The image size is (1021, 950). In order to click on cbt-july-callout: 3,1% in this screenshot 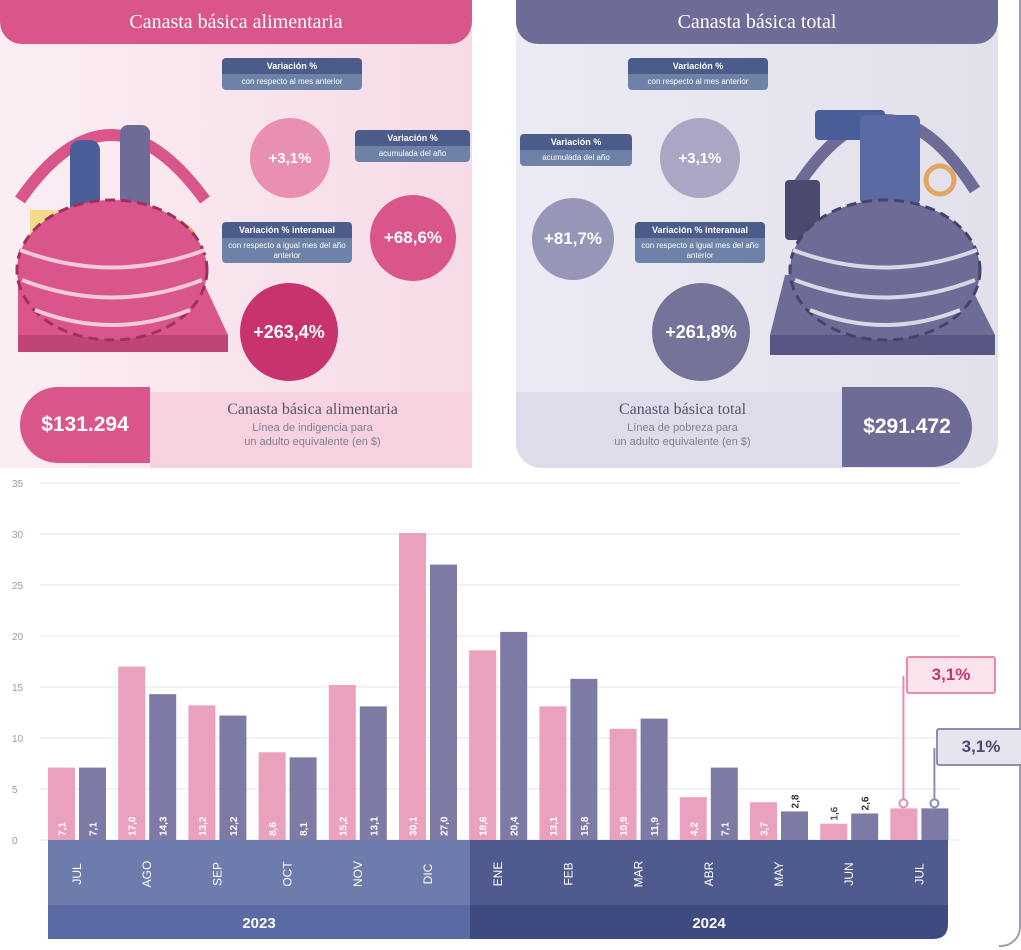, I will do `click(978, 747)`.